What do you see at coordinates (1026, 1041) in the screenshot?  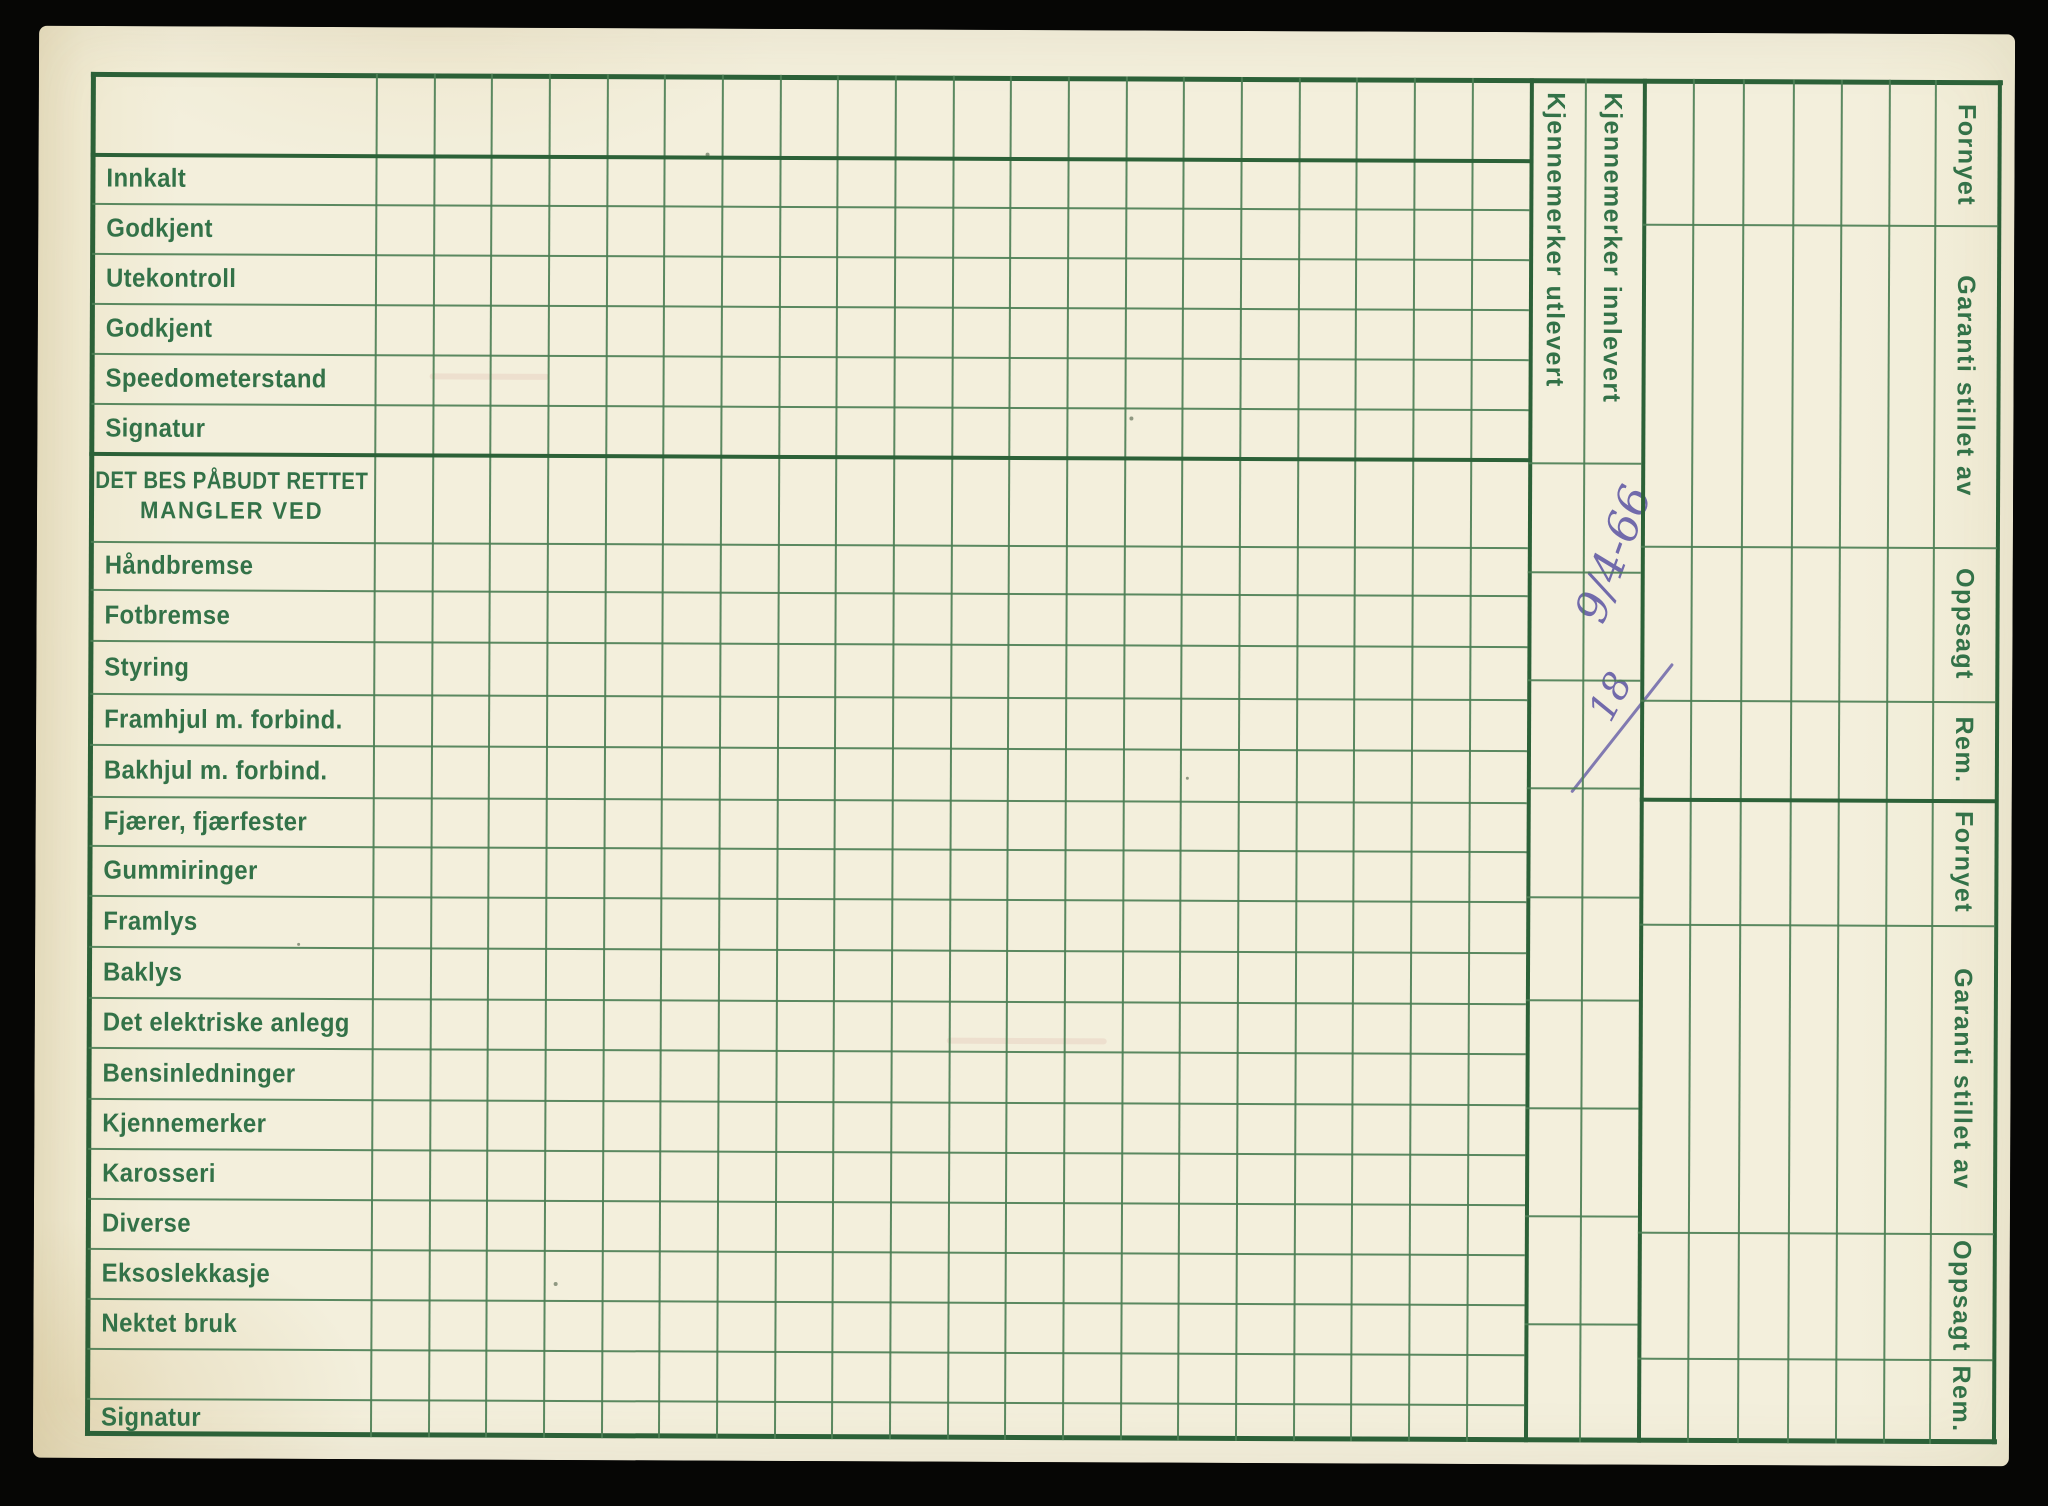 I see `scan-smudge` at bounding box center [1026, 1041].